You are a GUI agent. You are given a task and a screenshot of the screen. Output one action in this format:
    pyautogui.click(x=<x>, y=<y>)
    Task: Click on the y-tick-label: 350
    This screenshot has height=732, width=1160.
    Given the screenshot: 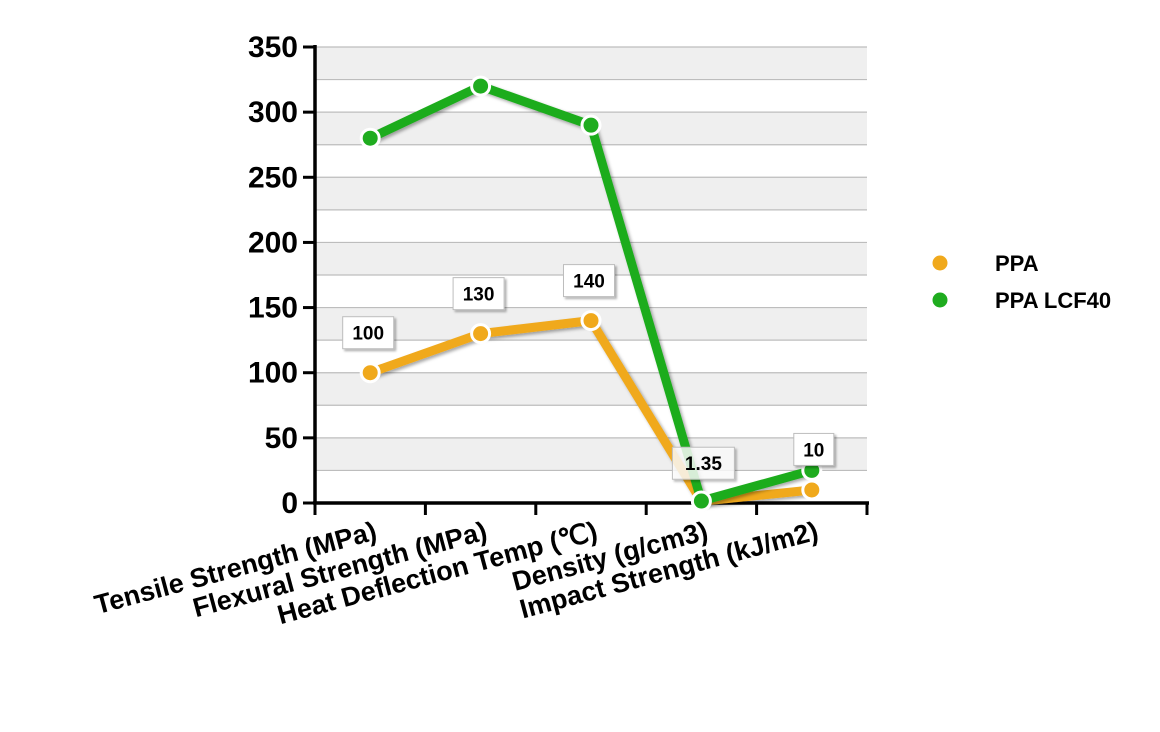 What is the action you would take?
    pyautogui.click(x=273, y=47)
    